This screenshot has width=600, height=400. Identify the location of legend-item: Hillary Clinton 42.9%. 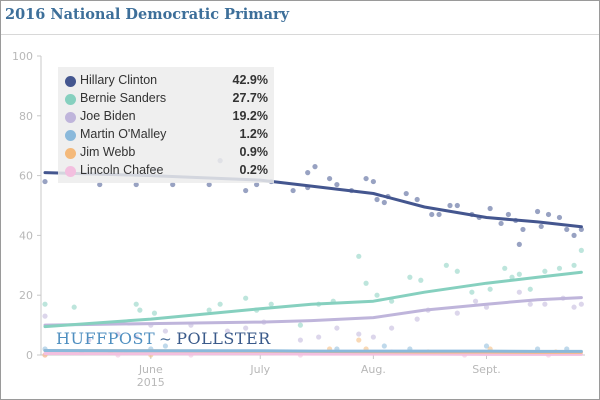
(166, 81).